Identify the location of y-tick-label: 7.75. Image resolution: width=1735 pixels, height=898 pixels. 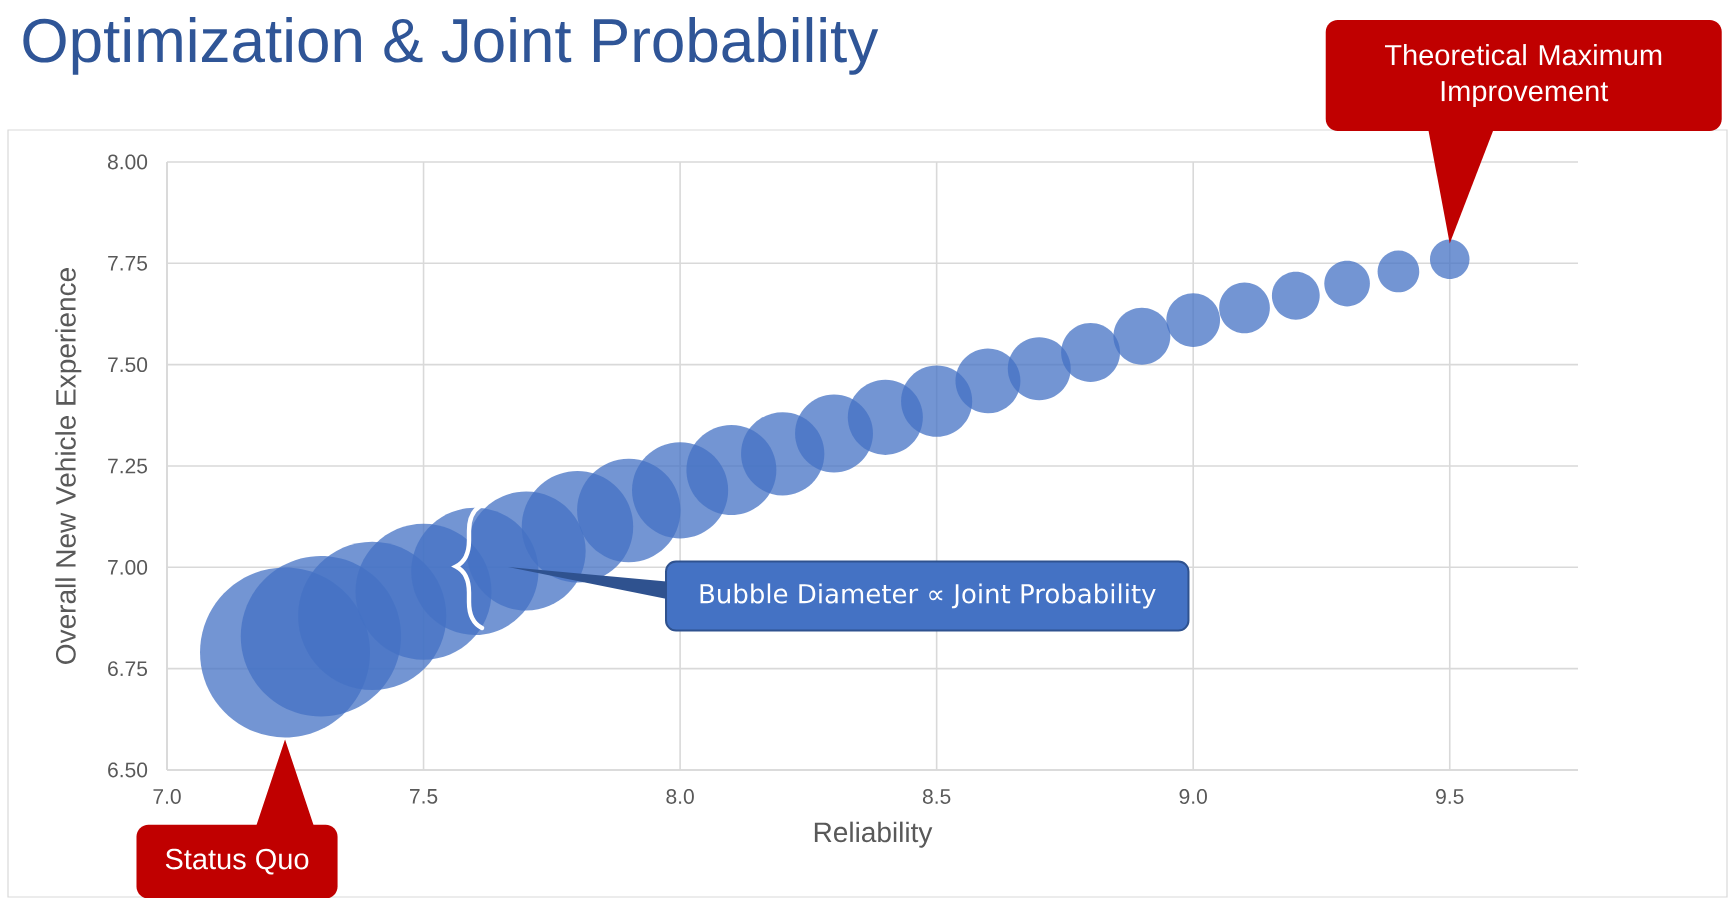
(128, 263).